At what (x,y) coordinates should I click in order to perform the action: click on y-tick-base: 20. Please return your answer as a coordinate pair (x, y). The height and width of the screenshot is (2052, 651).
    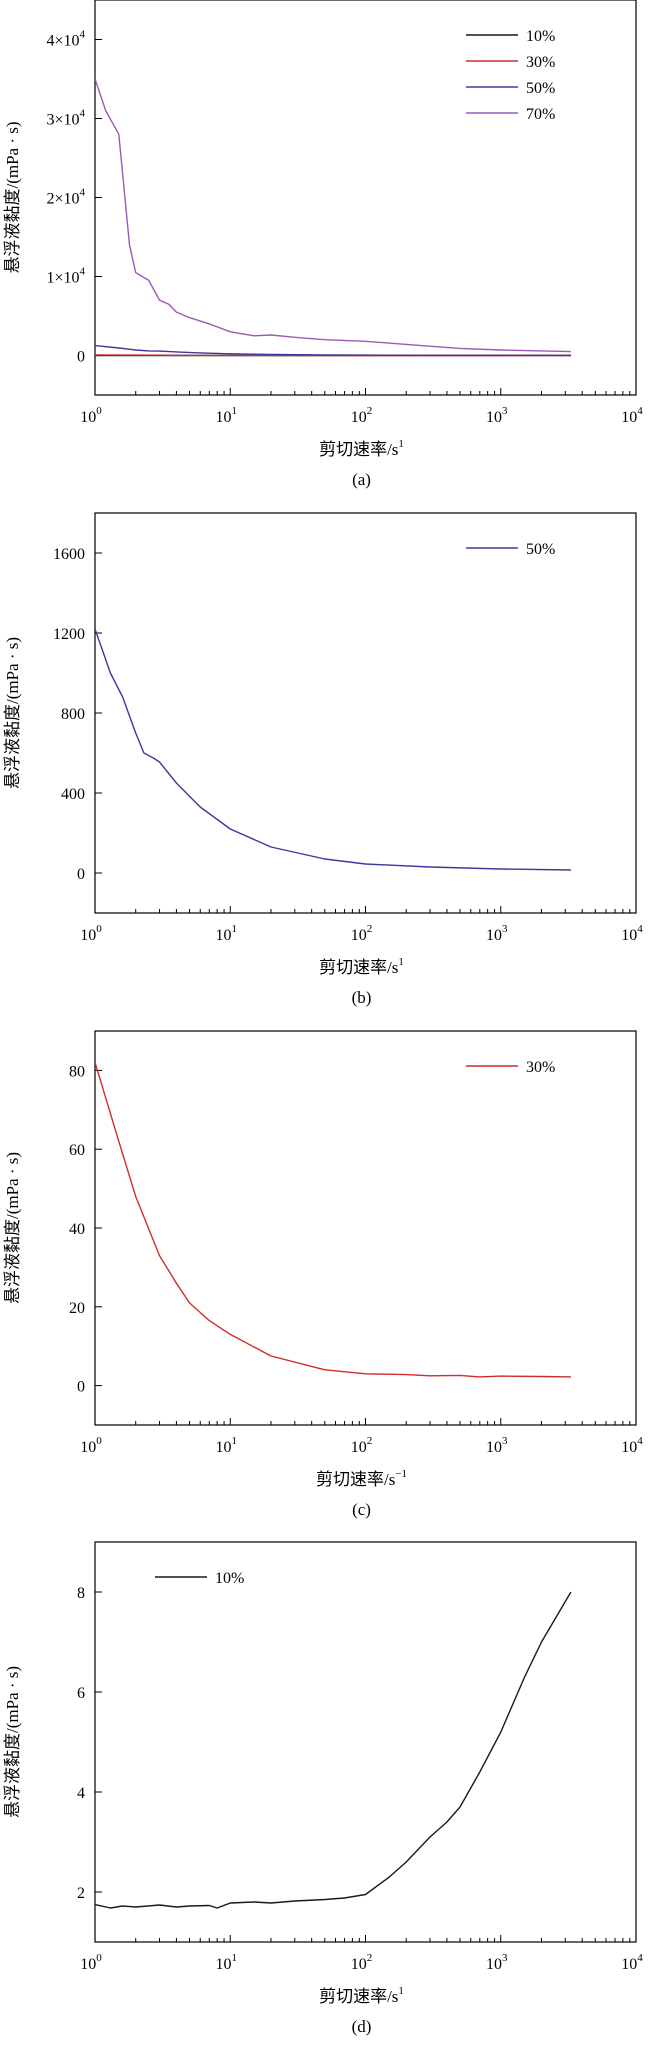
    Looking at the image, I should click on (77, 1308).